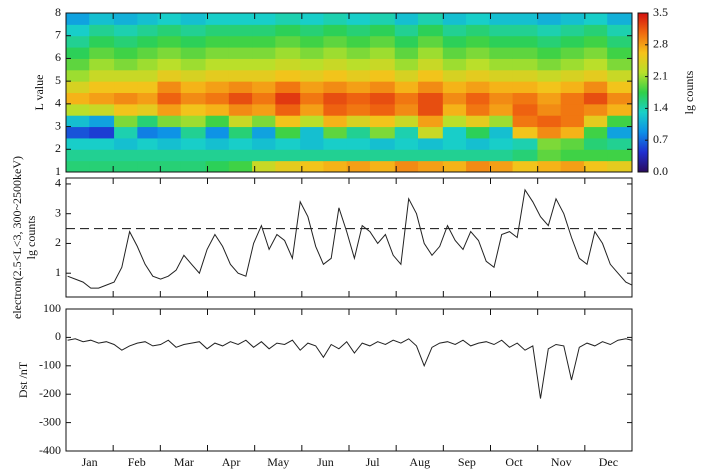 Image resolution: width=704 pixels, height=471 pixels. Describe the element at coordinates (58, 336) in the screenshot. I see `y-tick-label: 0` at that location.